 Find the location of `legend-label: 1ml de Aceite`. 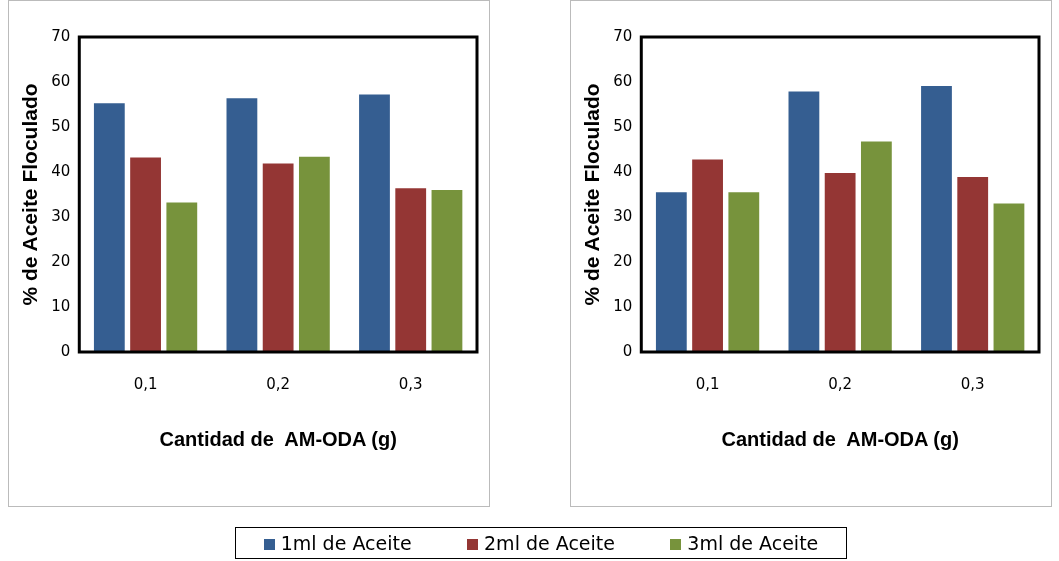

legend-label: 1ml de Aceite is located at coordinates (345, 543).